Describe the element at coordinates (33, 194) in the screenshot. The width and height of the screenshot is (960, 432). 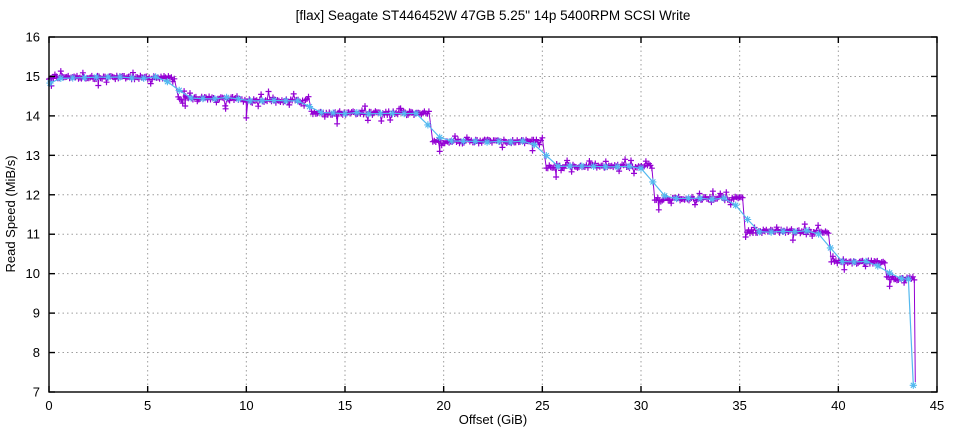
I see `y-tick-label: 12` at that location.